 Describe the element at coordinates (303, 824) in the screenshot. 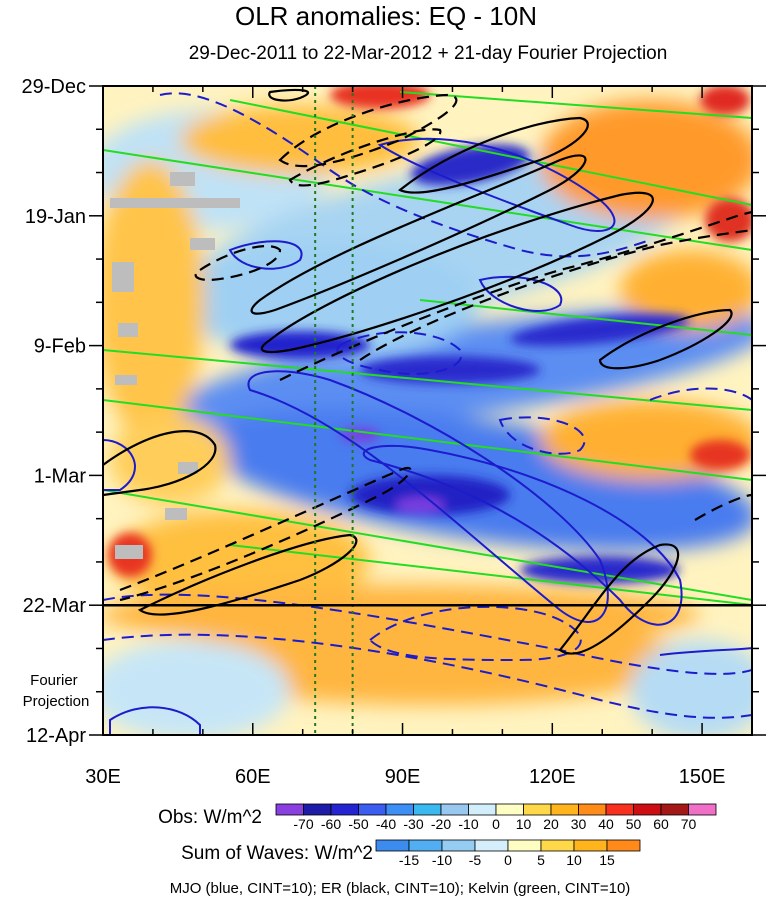

I see `colorbar-label: -70` at that location.